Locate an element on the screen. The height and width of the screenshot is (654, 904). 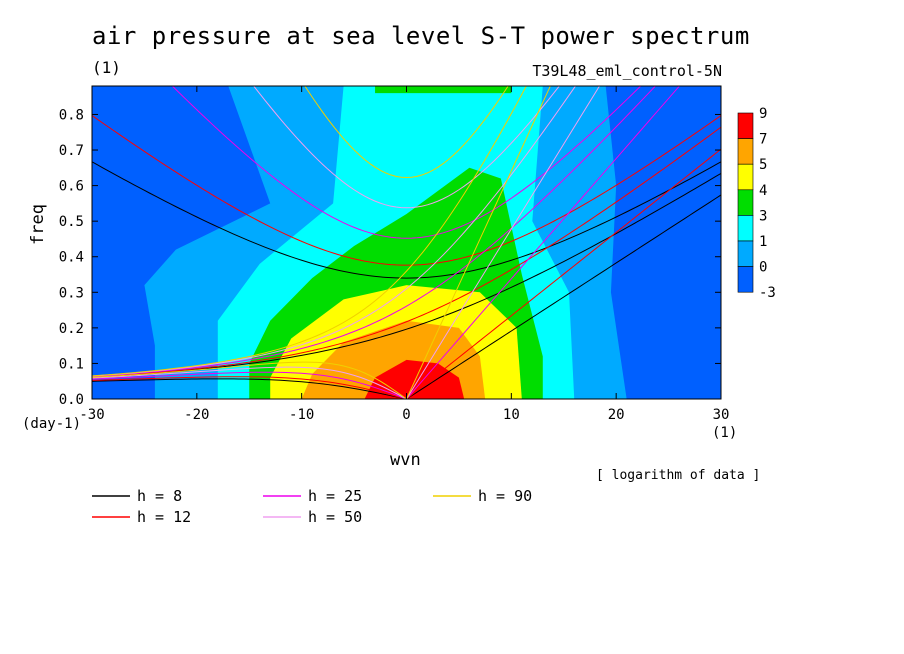
y-tick-label: 0.7 is located at coordinates (71, 151).